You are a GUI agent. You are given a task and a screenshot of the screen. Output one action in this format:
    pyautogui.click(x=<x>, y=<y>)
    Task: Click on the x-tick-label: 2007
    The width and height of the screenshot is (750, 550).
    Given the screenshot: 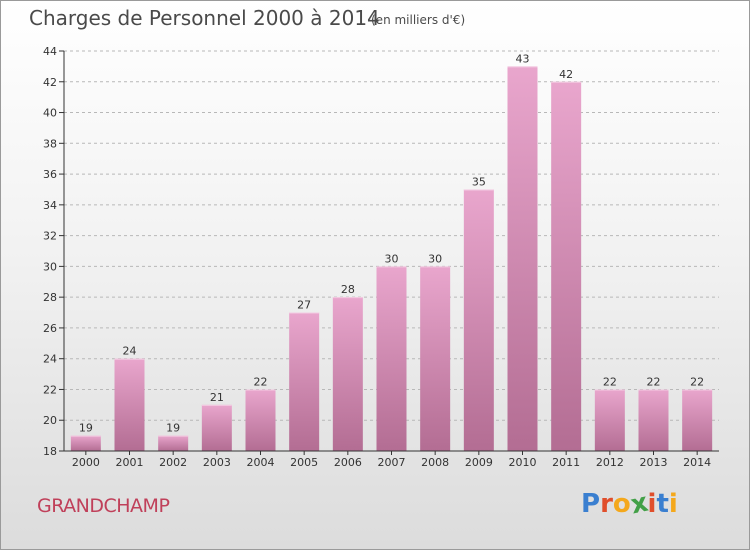 What is the action you would take?
    pyautogui.click(x=392, y=462)
    